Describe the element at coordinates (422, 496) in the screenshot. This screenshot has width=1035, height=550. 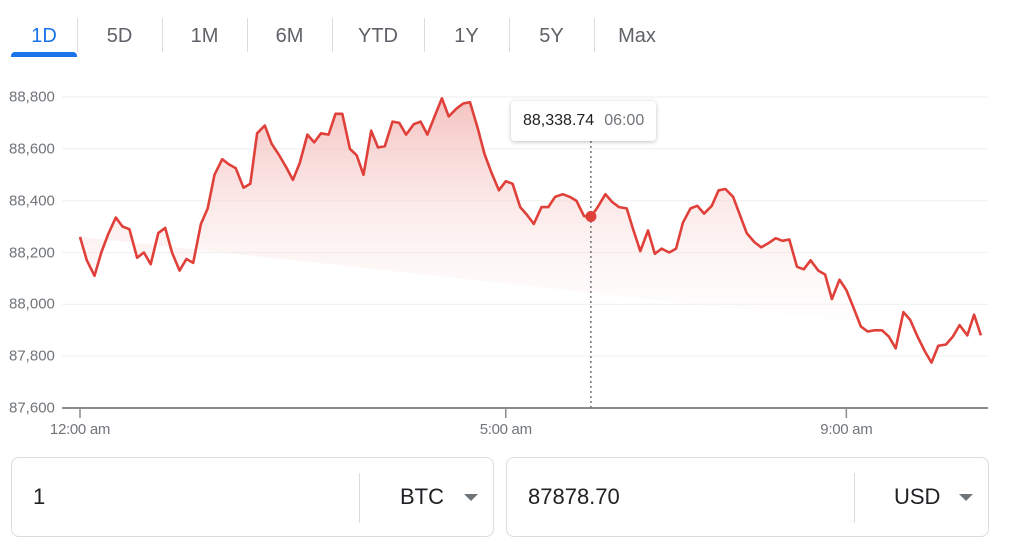
I see `from-currency-select: BTC` at that location.